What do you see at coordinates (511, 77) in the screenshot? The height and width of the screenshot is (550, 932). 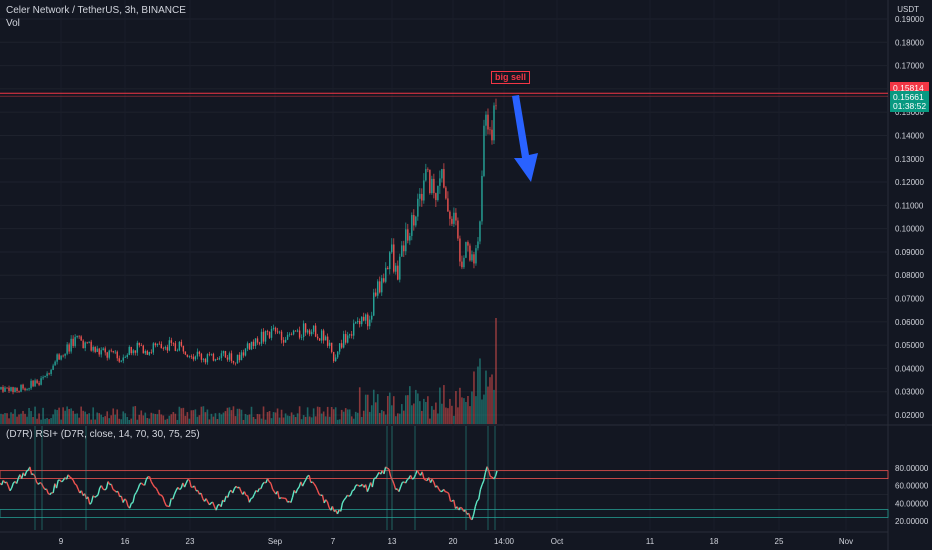 I see `big-sell-annotation: big sell` at bounding box center [511, 77].